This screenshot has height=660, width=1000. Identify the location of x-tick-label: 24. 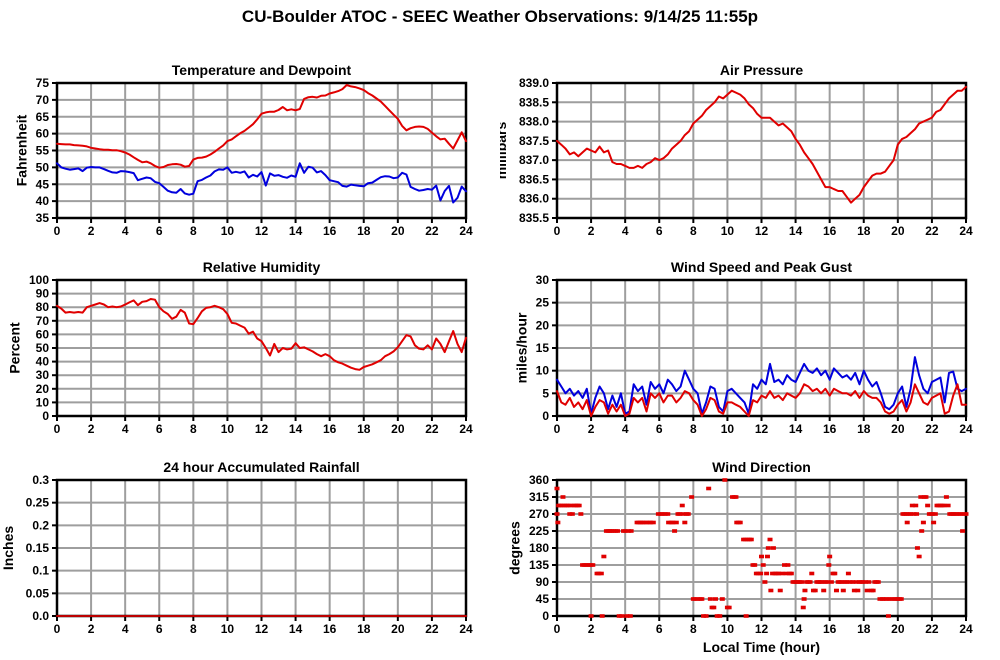
(966, 231).